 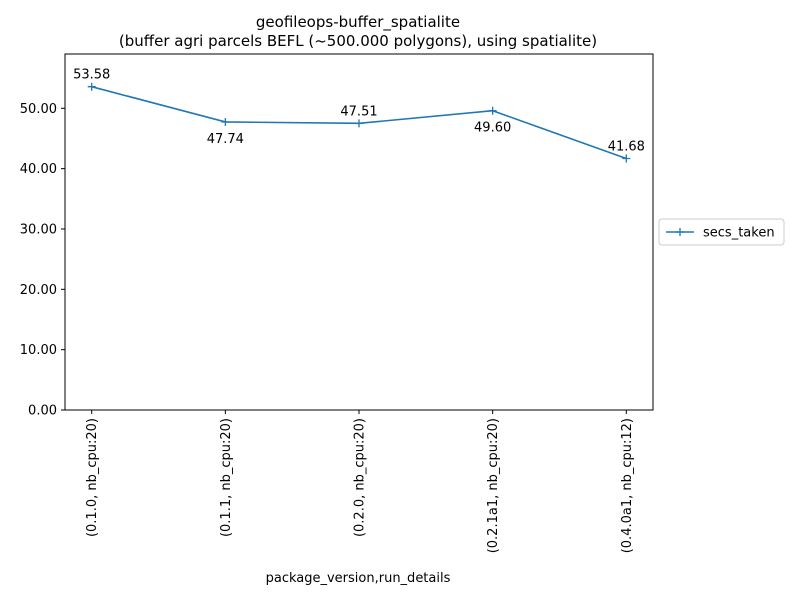 I want to click on legend-box, so click(x=721, y=232).